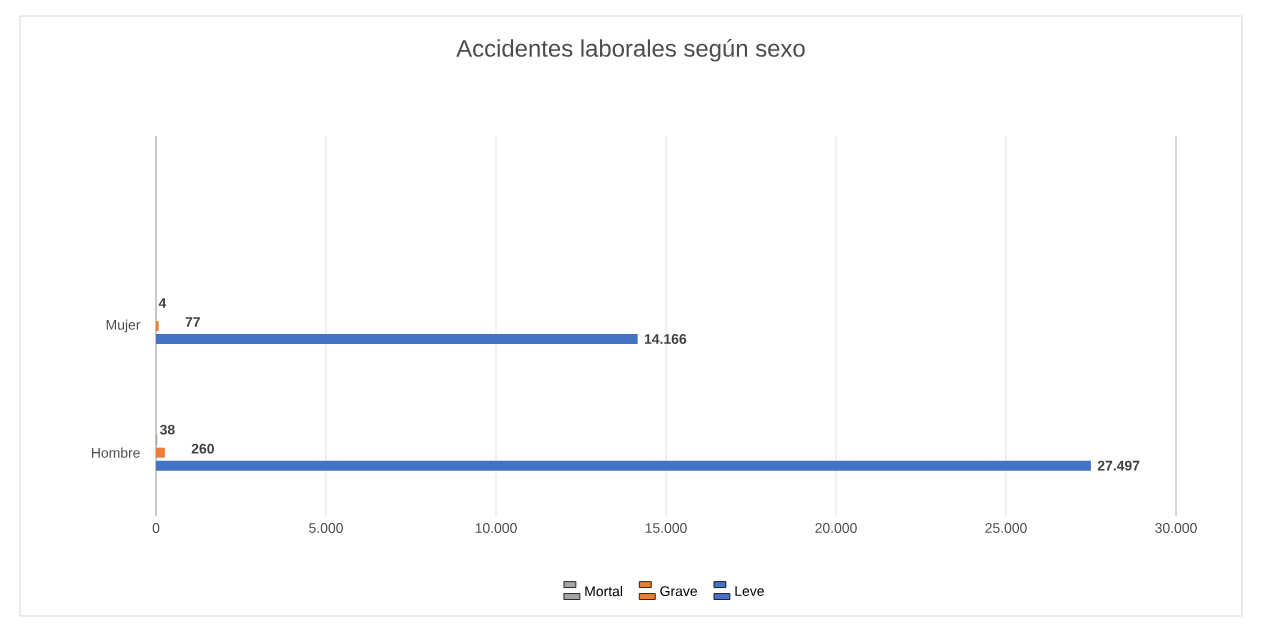 The image size is (1262, 632). I want to click on chart-title: Accidentes laborales según sexo, so click(630, 50).